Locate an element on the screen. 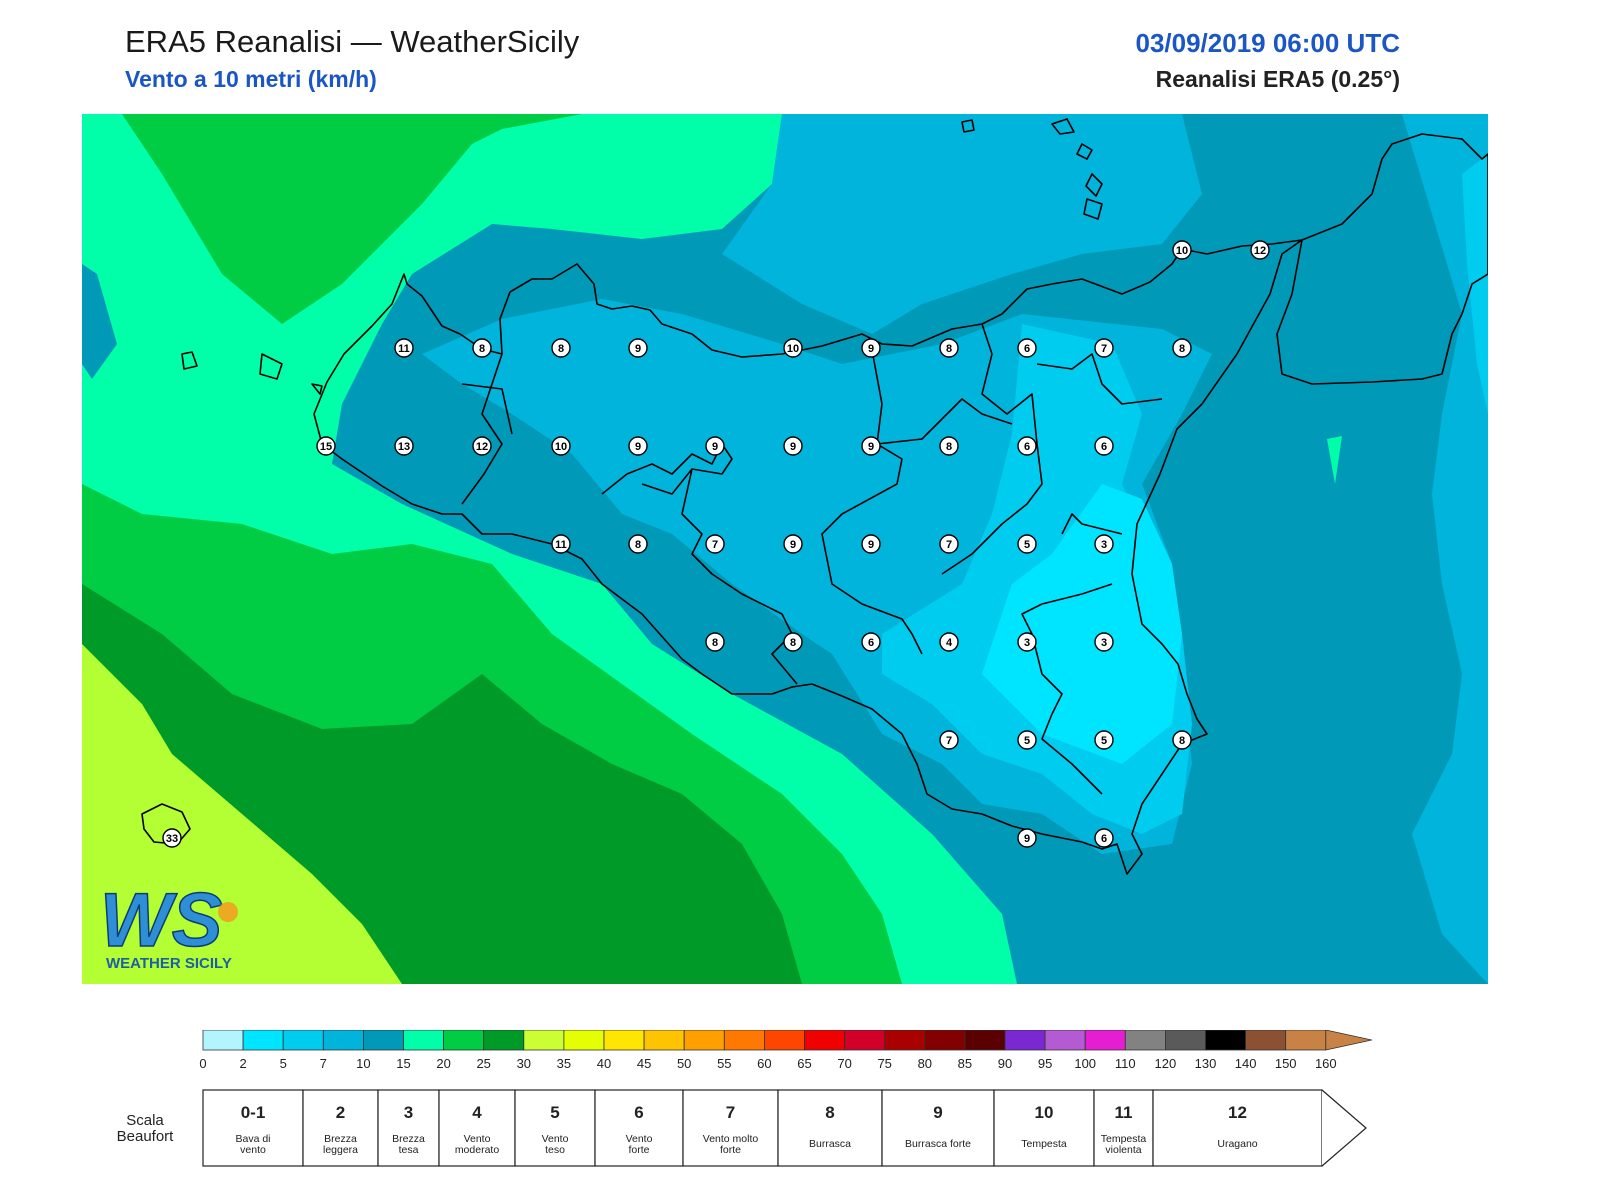 The width and height of the screenshot is (1600, 1200). station-value: 15 is located at coordinates (326, 447).